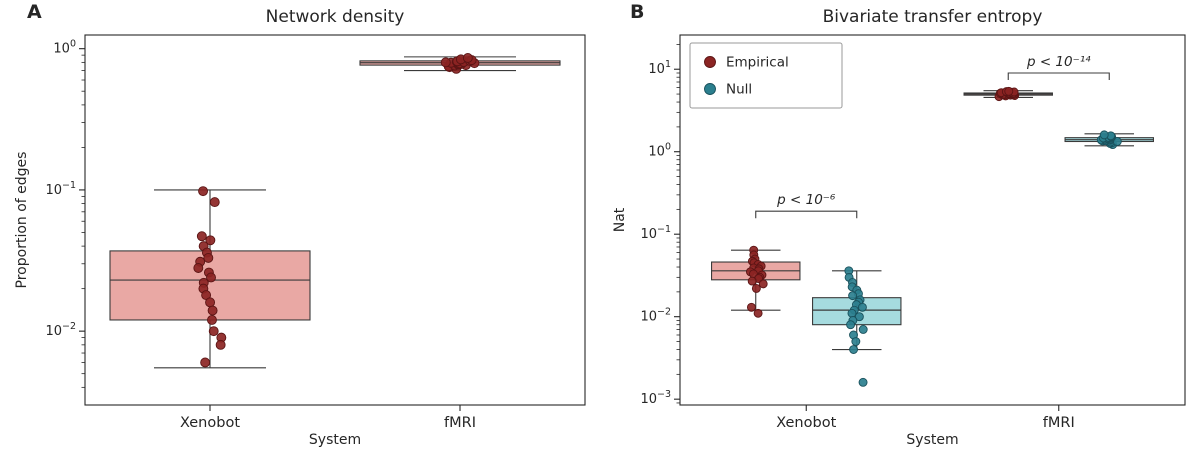 The image size is (1200, 459). What do you see at coordinates (22, 220) in the screenshot?
I see `y-axis-label-proportion-of-edges: Proportion of edges` at bounding box center [22, 220].